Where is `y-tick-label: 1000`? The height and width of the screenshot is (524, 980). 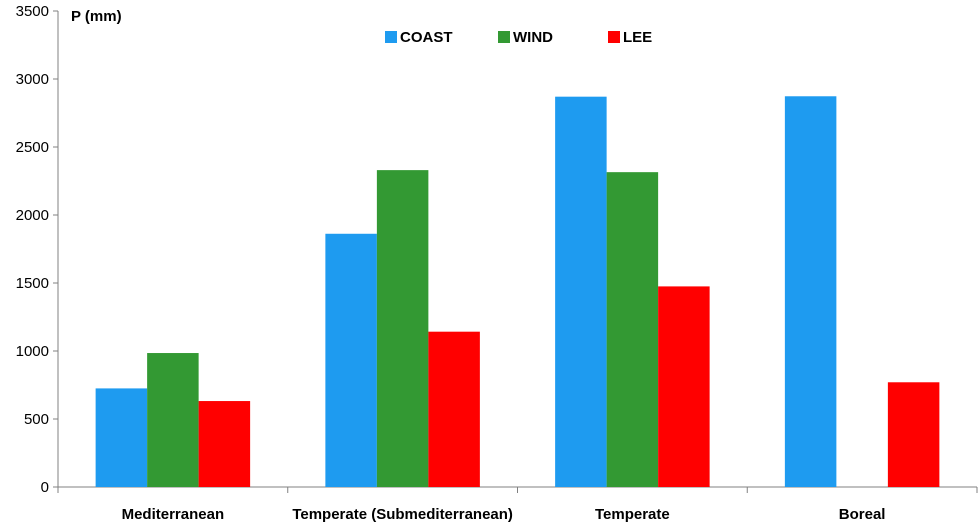
y-tick-label: 1000 is located at coordinates (32, 351).